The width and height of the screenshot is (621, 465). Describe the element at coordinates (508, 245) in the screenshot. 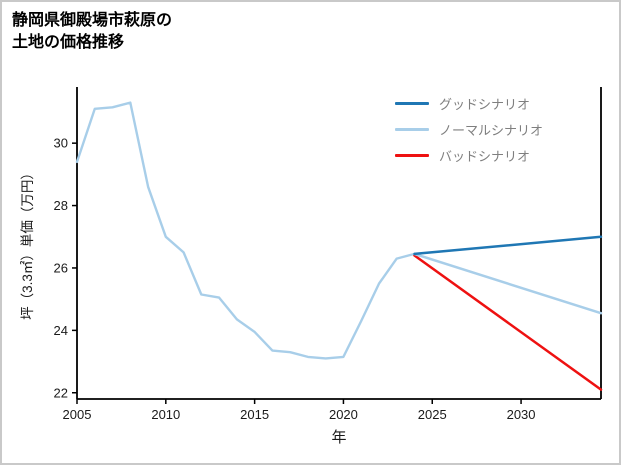

I see `series-line-グッドシナリオ` at that location.